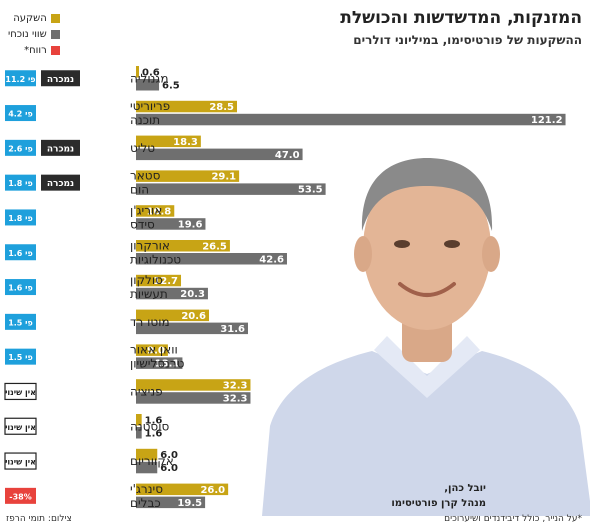  I want to click on category-label: טכנולוגיות, so click(155, 259).